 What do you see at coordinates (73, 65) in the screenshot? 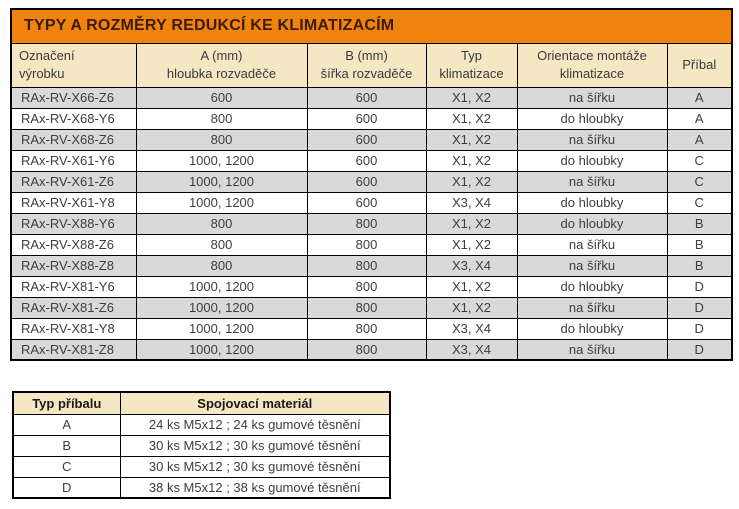
I see `column-header: Označení výrobku` at bounding box center [73, 65].